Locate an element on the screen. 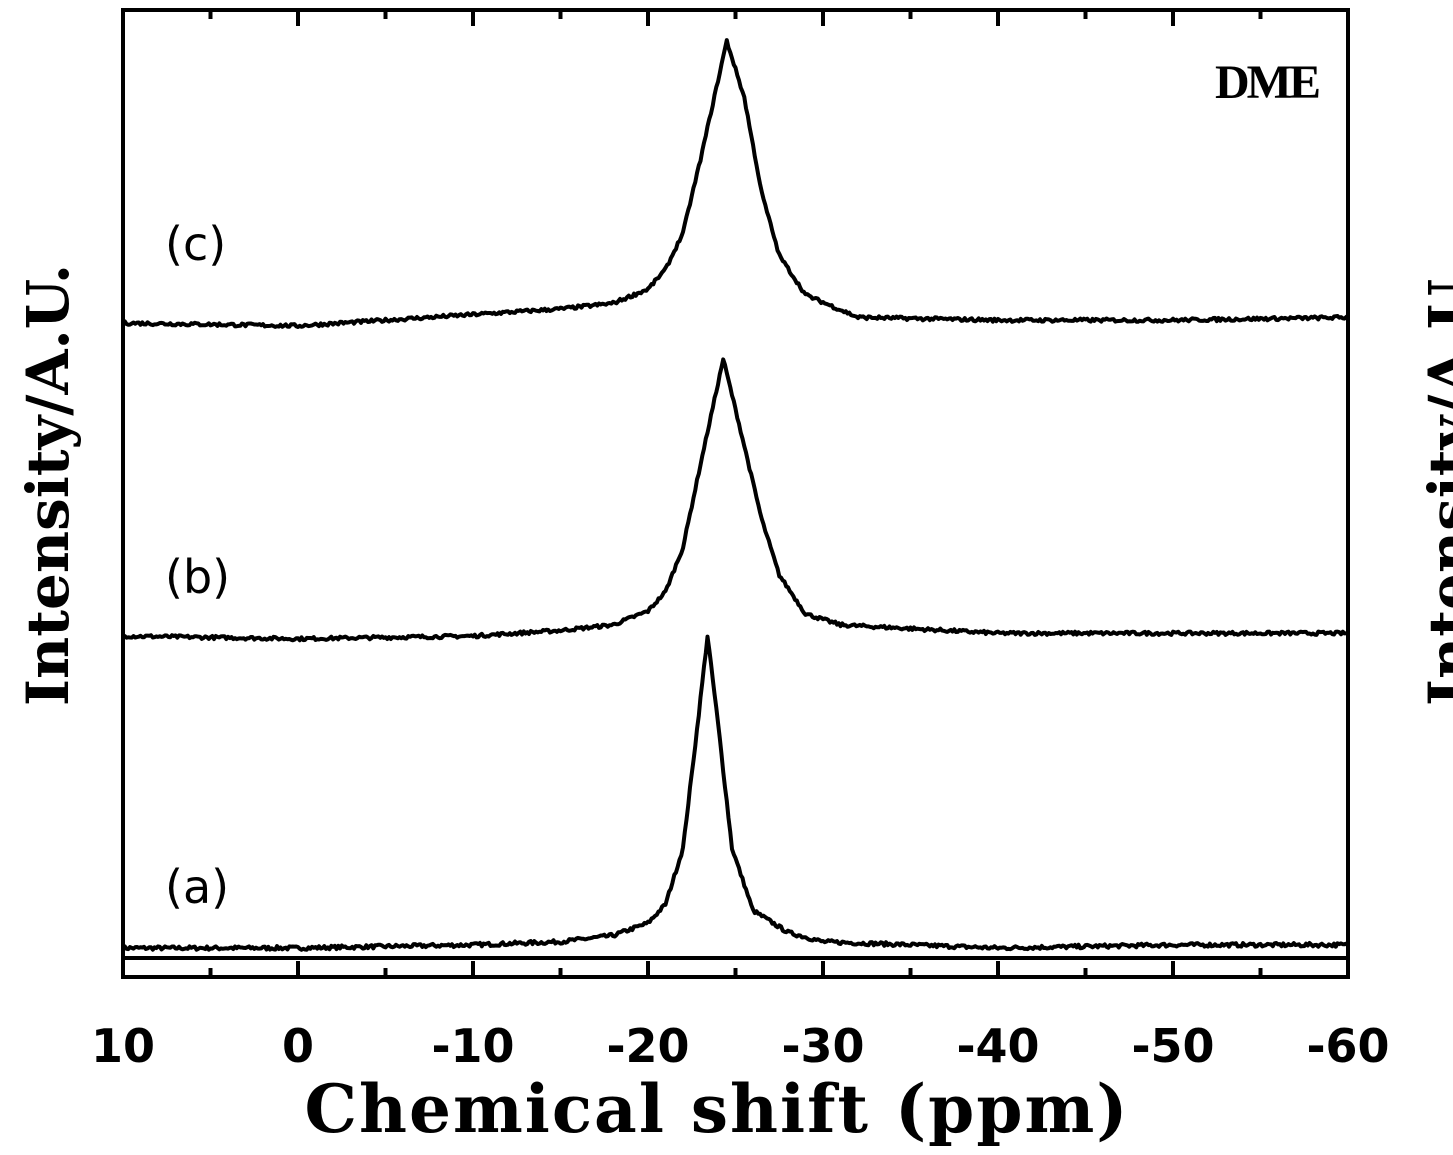 The image size is (1453, 1155). curve-label: (c) is located at coordinates (195, 244).